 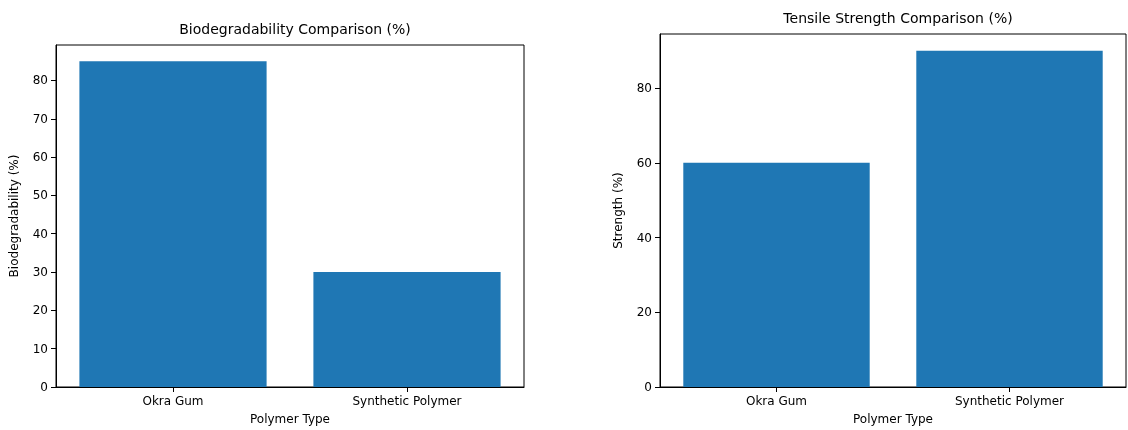 What do you see at coordinates (40, 348) in the screenshot?
I see `y-tick-label: 10` at bounding box center [40, 348].